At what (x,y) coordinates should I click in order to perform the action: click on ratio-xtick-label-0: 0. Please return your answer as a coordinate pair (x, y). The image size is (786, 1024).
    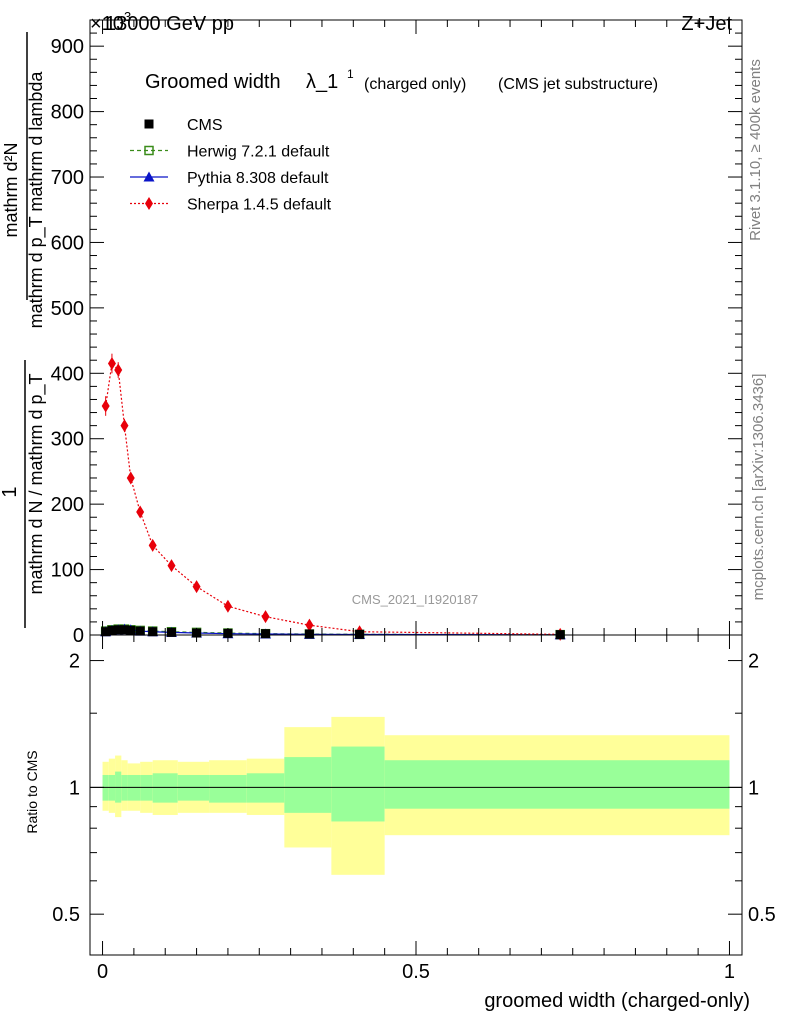
    Looking at the image, I should click on (102, 972).